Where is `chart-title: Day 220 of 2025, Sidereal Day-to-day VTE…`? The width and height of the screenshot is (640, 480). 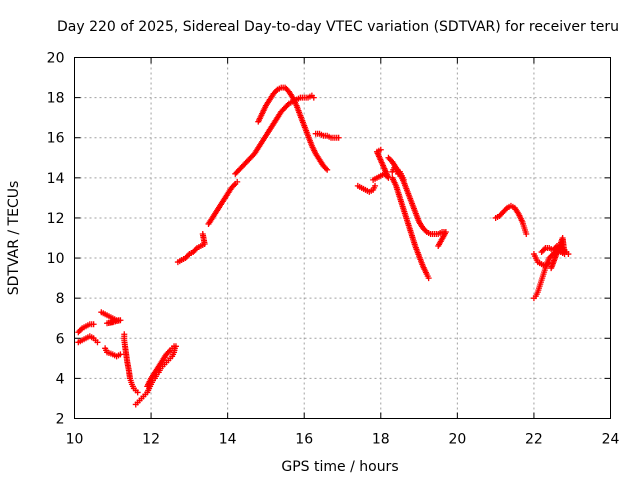
chart-title: Day 220 of 2025, Sidereal Day-to-day VTE… is located at coordinates (338, 27).